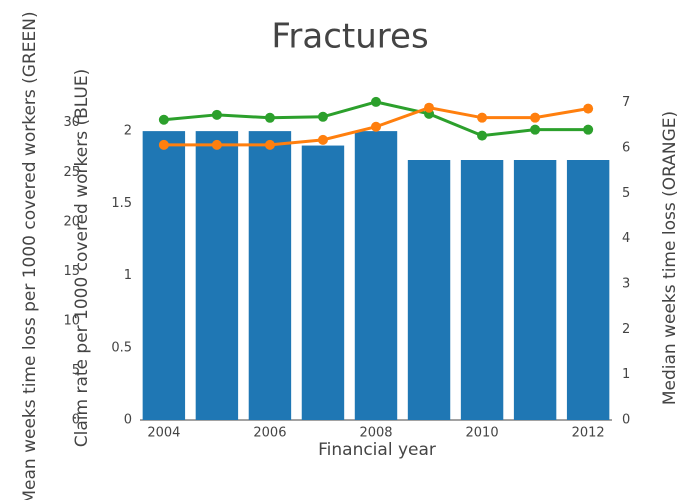 The height and width of the screenshot is (500, 700). Describe the element at coordinates (626, 284) in the screenshot. I see `y2-tick-label: 3` at that location.